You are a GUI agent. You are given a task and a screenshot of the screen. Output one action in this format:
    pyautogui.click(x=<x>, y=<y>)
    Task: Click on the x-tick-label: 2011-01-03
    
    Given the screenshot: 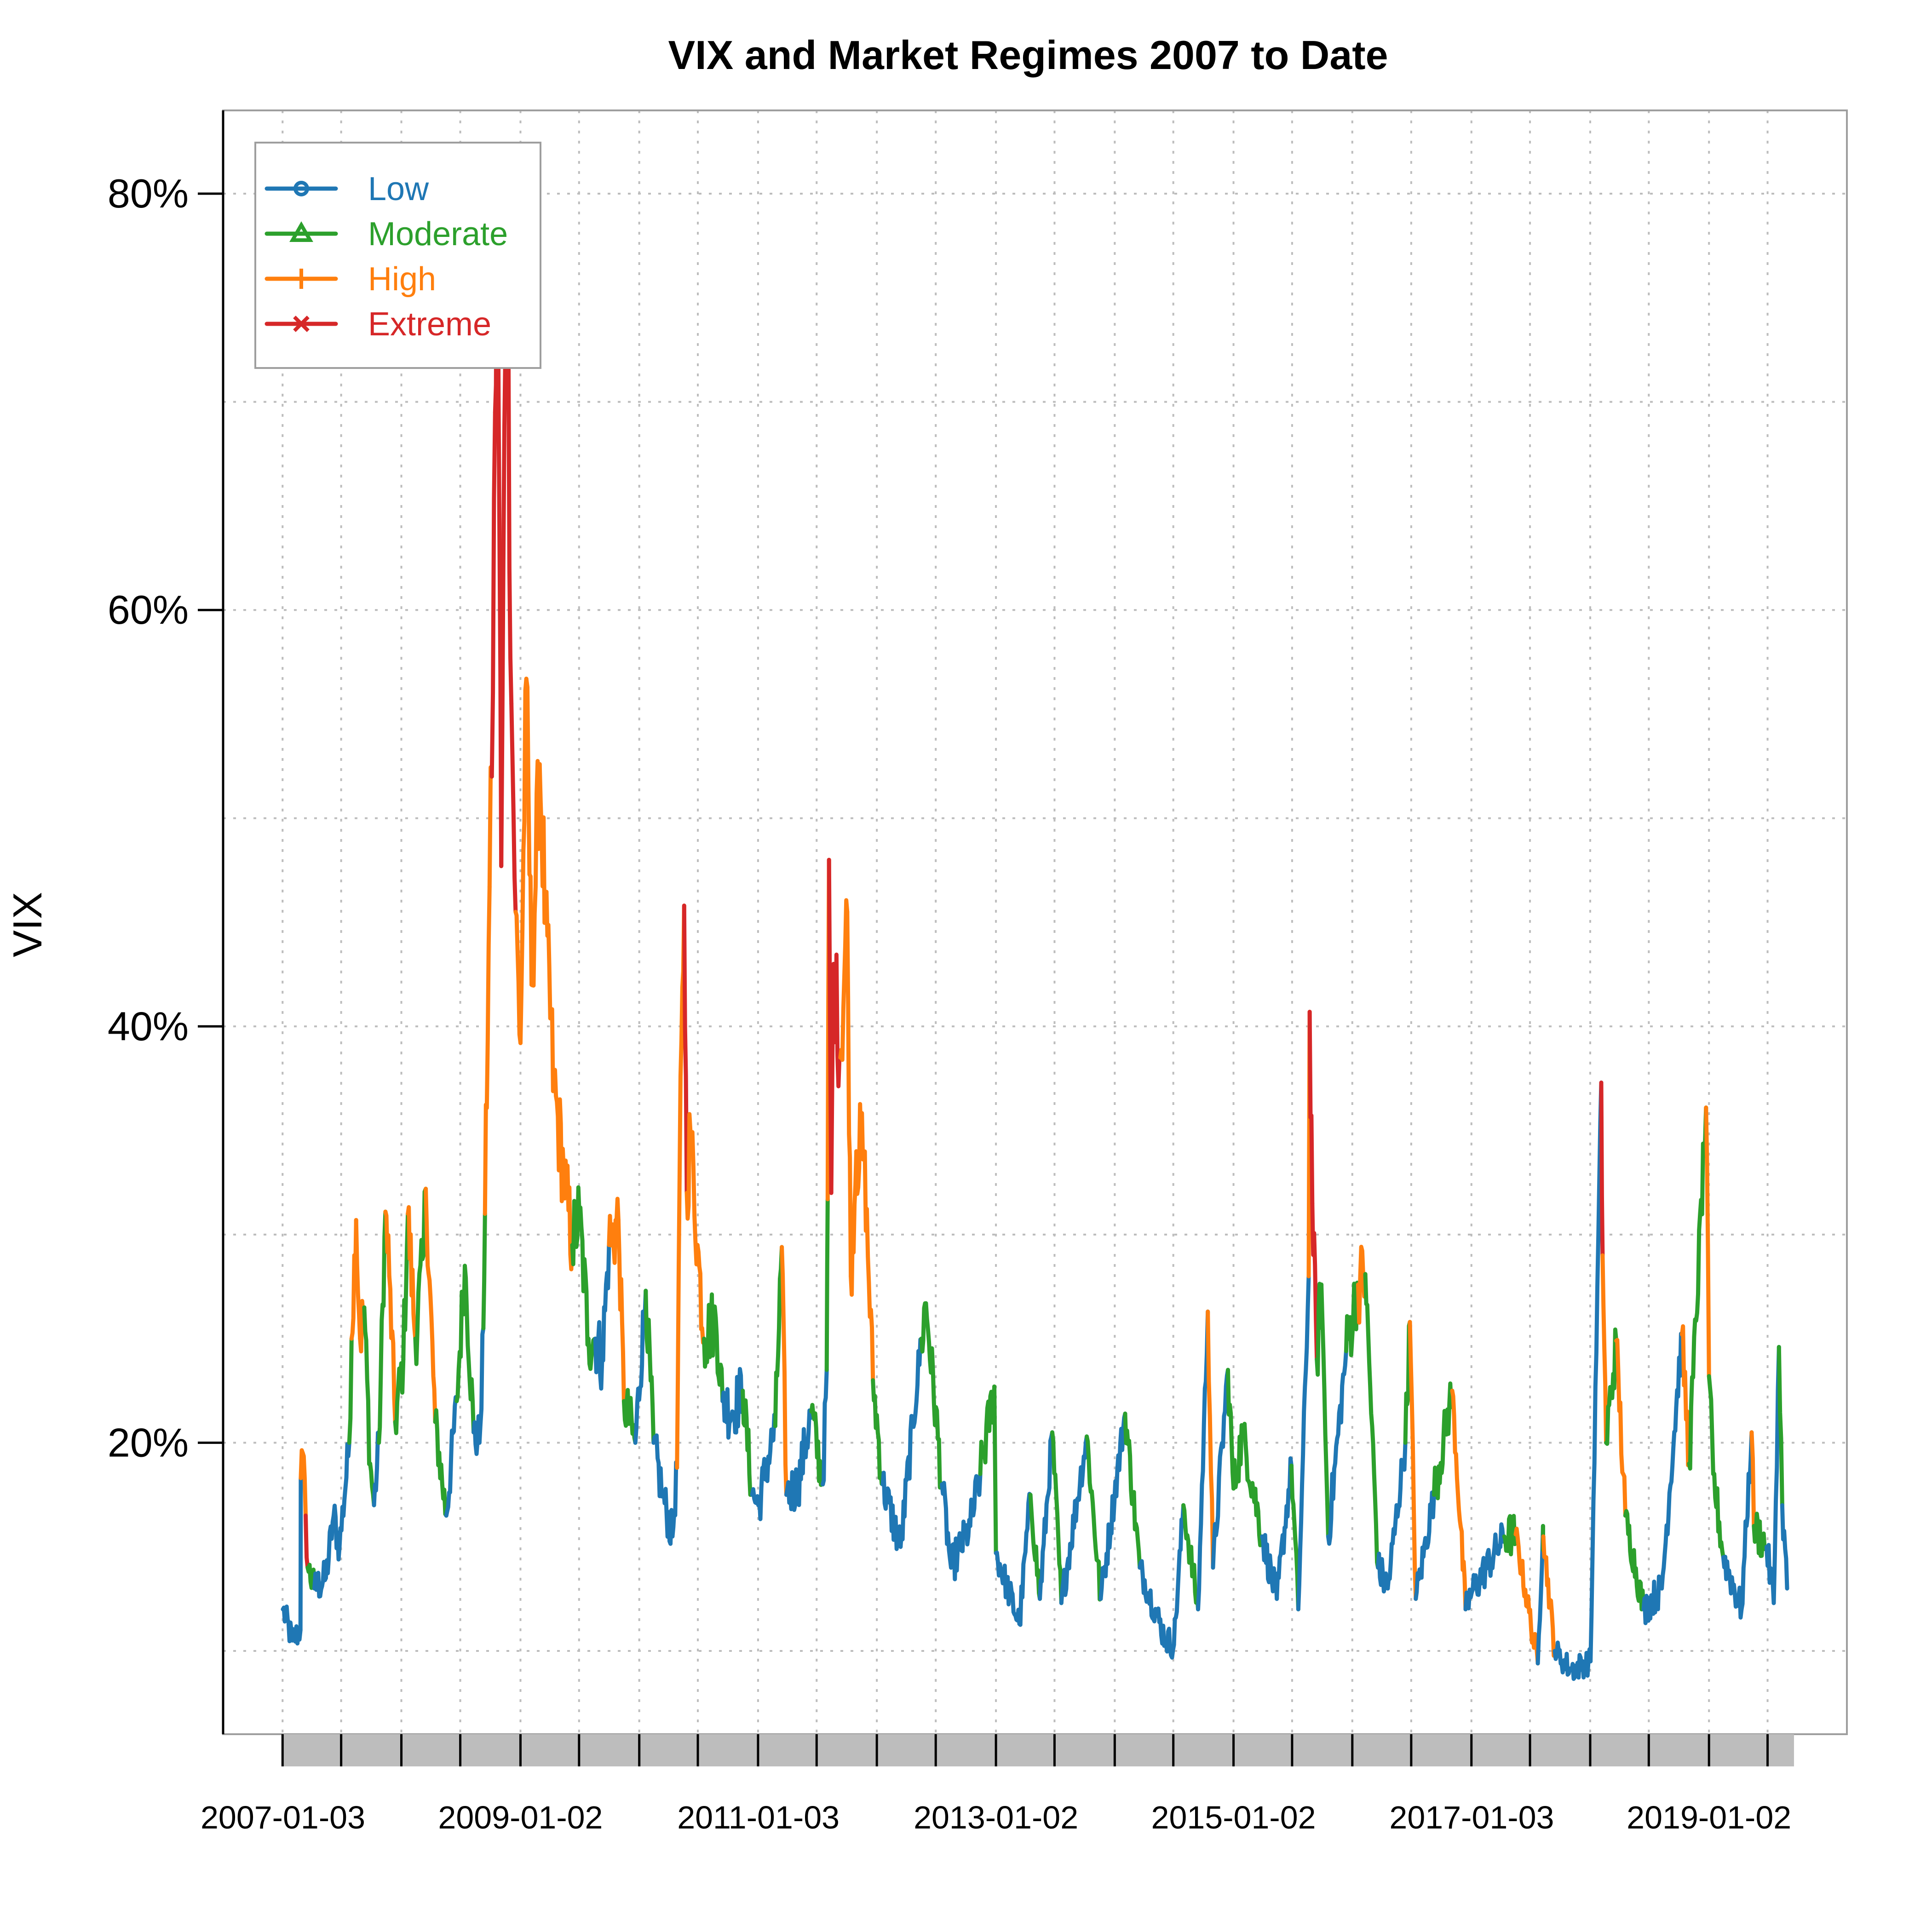 What is the action you would take?
    pyautogui.click(x=758, y=1817)
    